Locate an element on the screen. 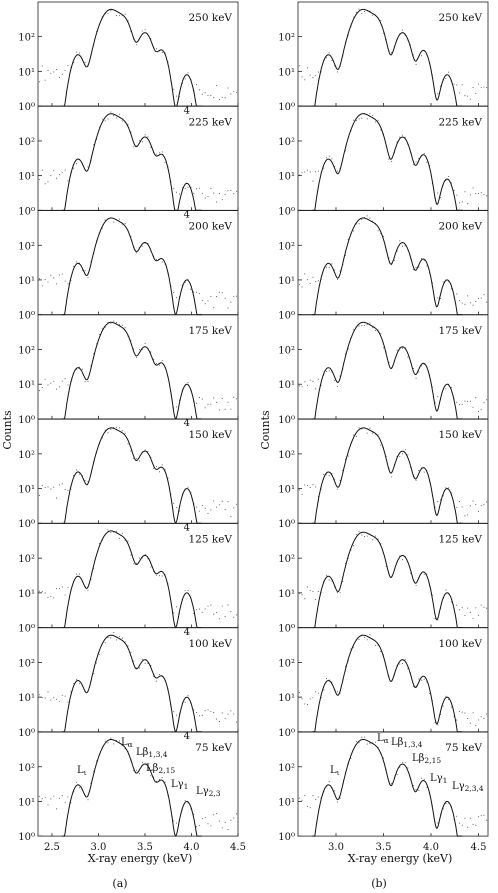 Image resolution: width=498 pixels, height=893 pixels. marker-label: 4 is located at coordinates (187, 632).